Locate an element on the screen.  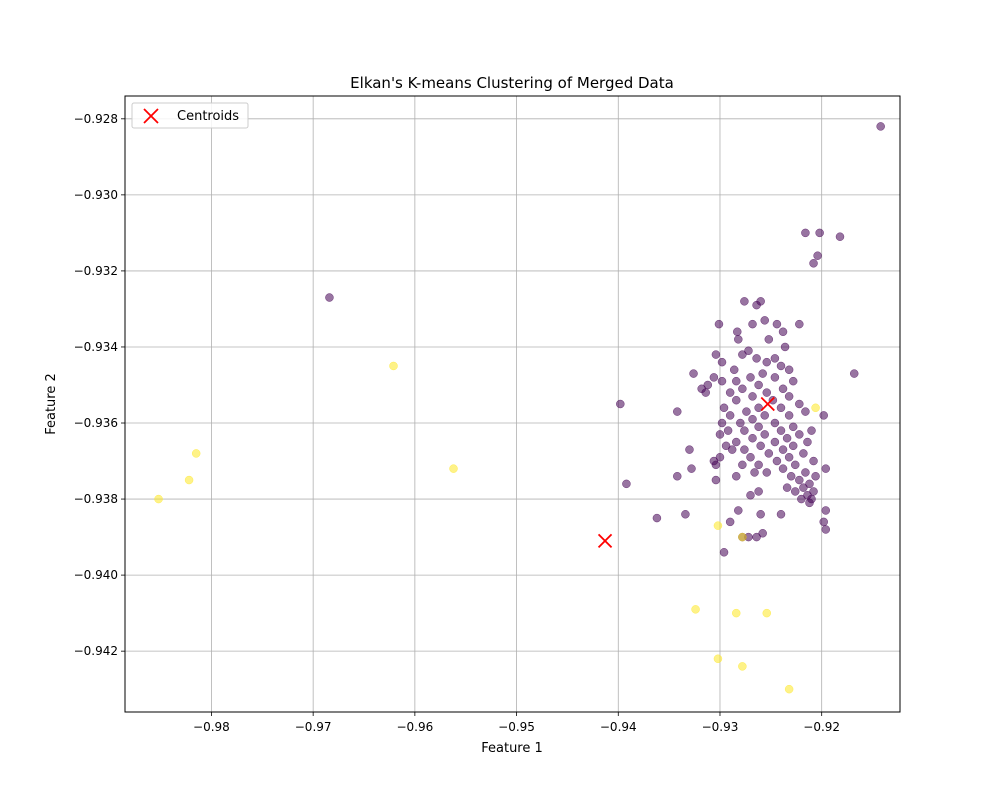
legend-label-centroids: Centroids is located at coordinates (208, 116).